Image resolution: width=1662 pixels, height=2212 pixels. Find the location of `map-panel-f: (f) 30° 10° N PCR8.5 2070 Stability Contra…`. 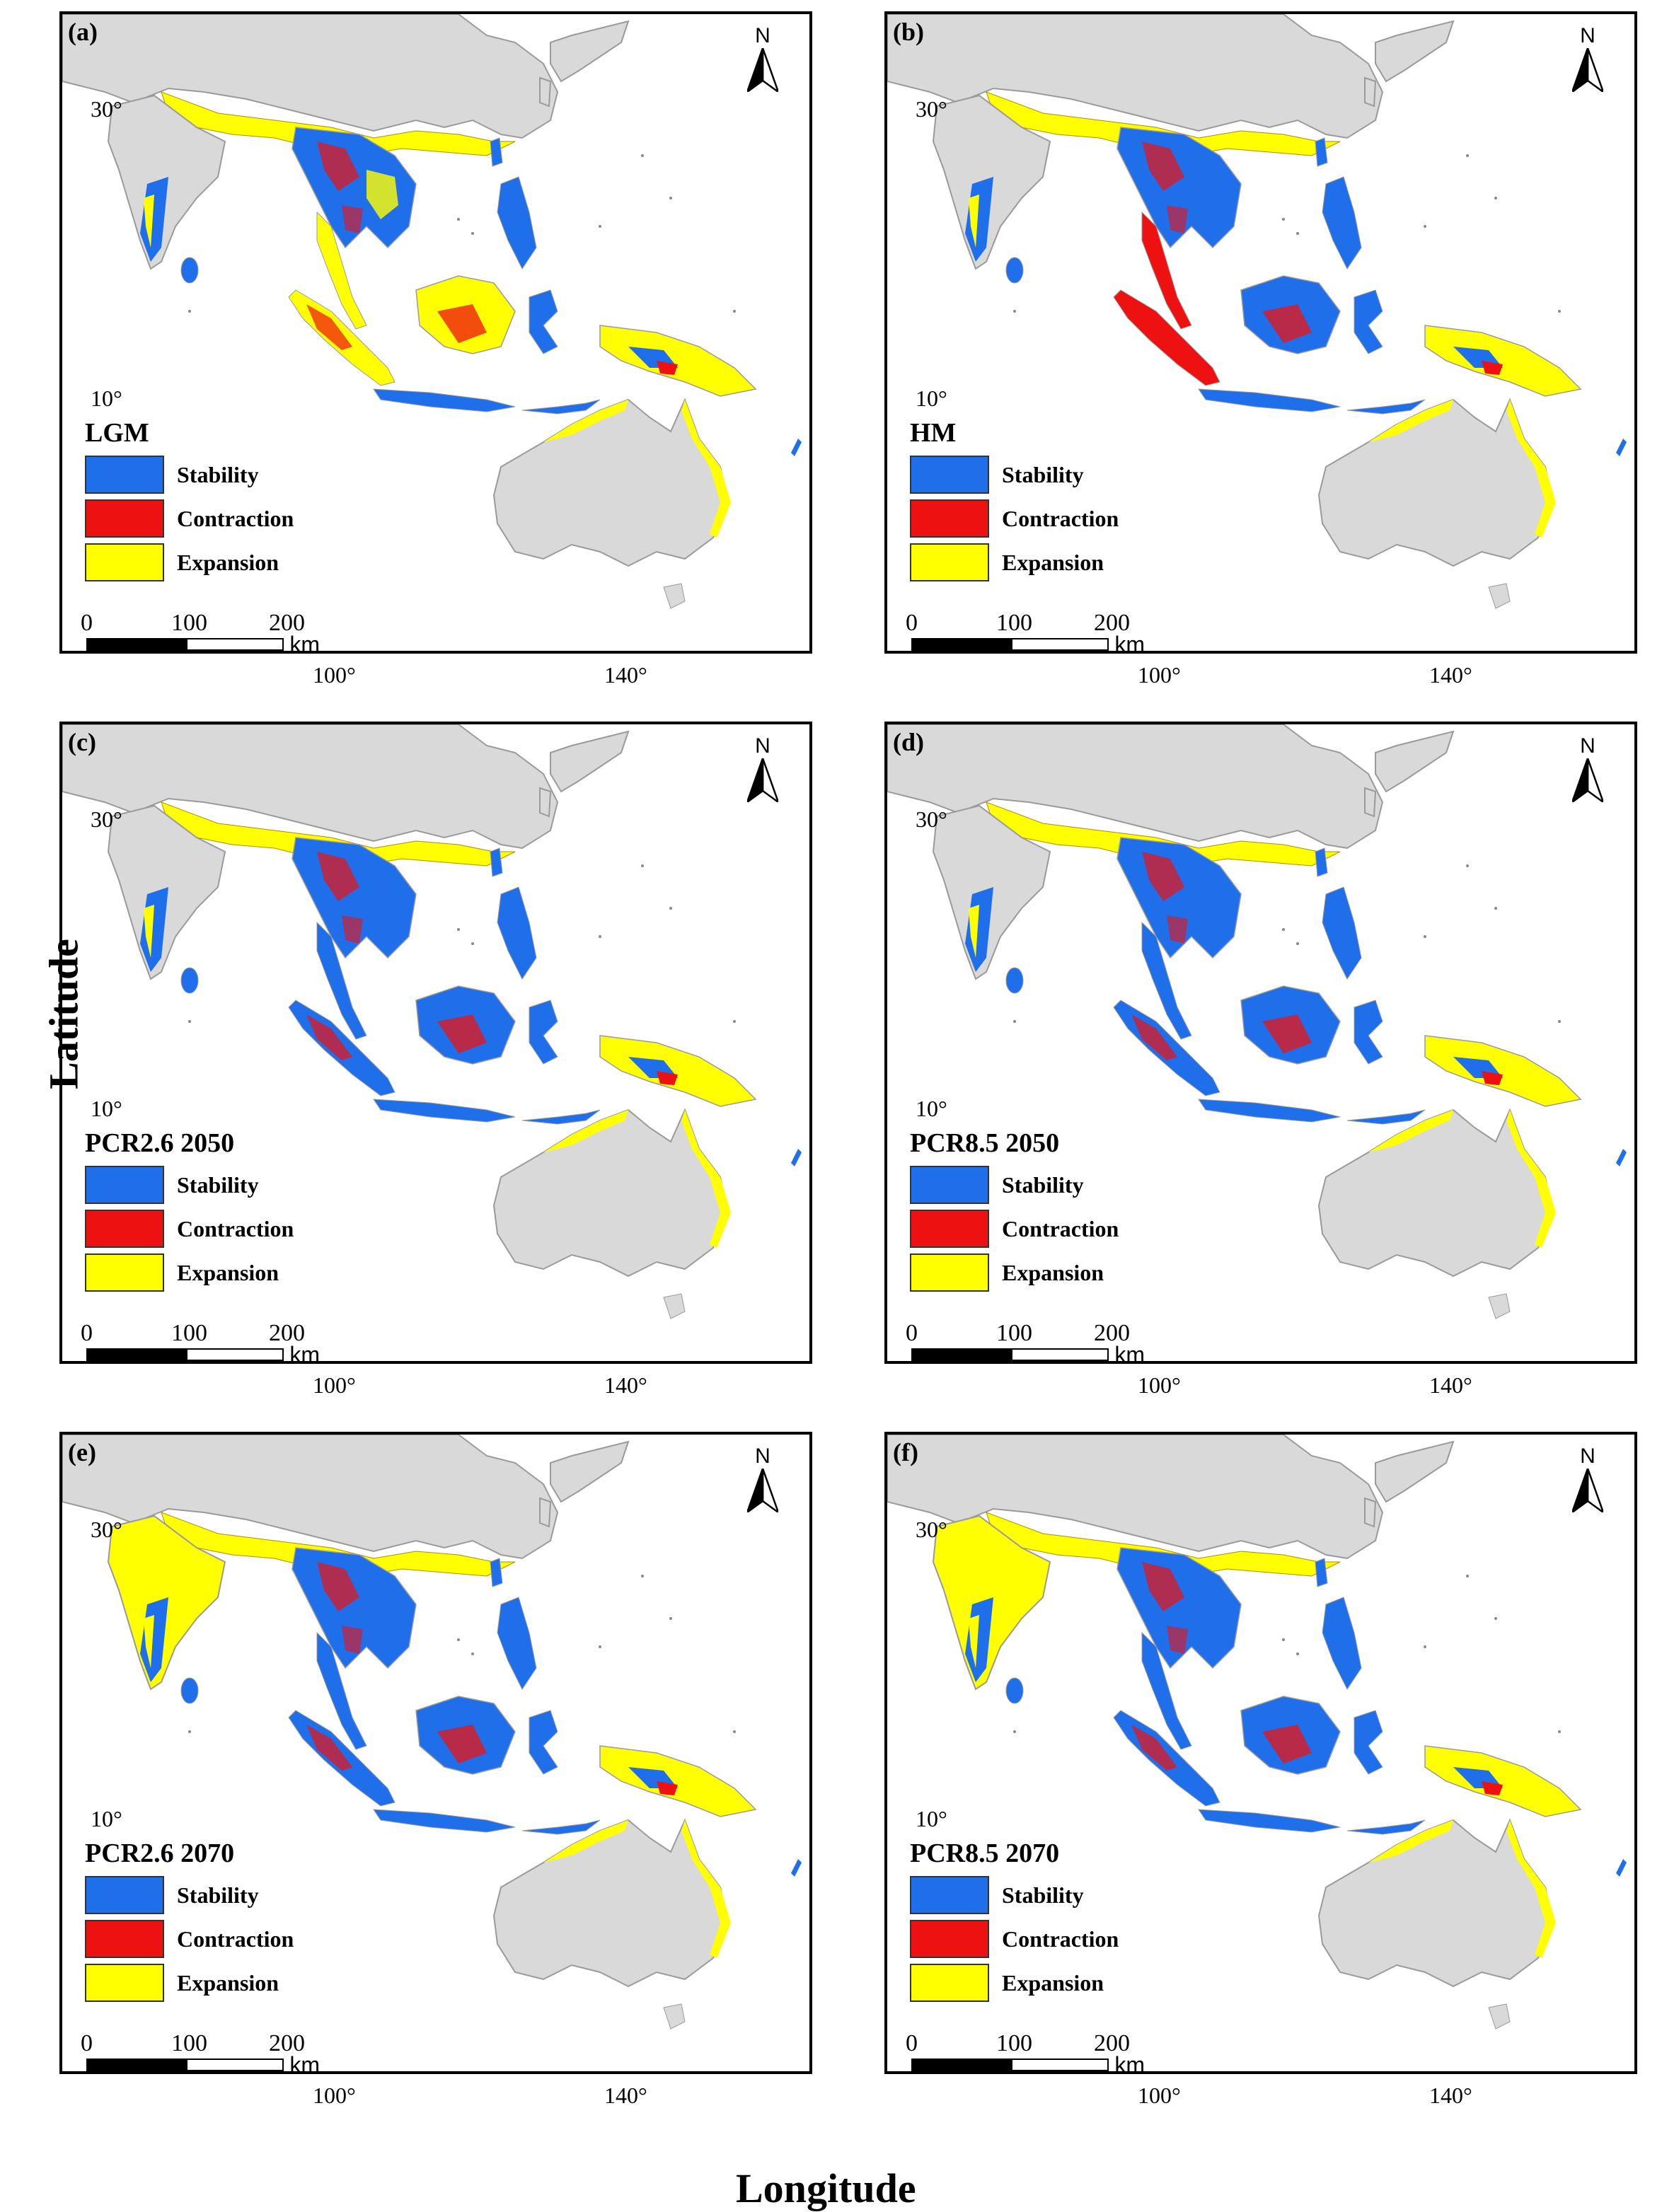

map-panel-f: (f) 30° 10° N PCR8.5 2070 Stability Contra… is located at coordinates (1261, 1753).